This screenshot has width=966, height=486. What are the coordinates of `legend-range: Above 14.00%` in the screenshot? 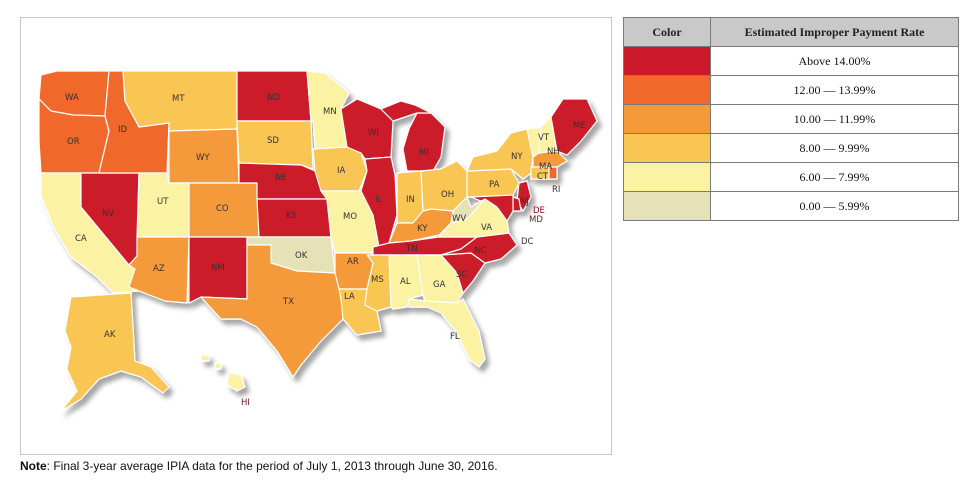 It's located at (834, 61).